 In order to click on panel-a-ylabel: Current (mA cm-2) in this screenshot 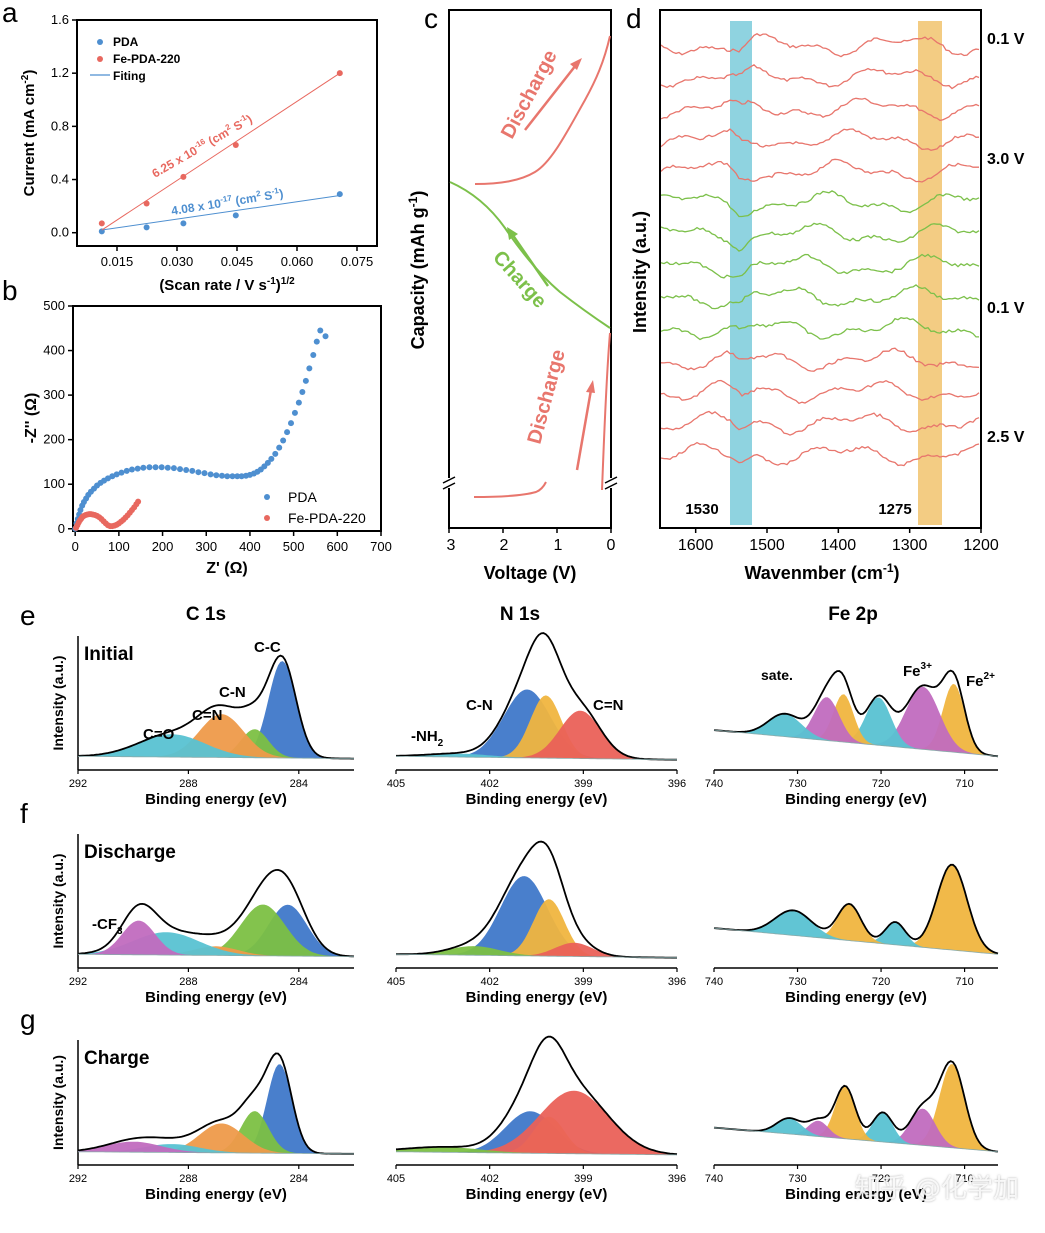, I will do `click(29, 133)`.